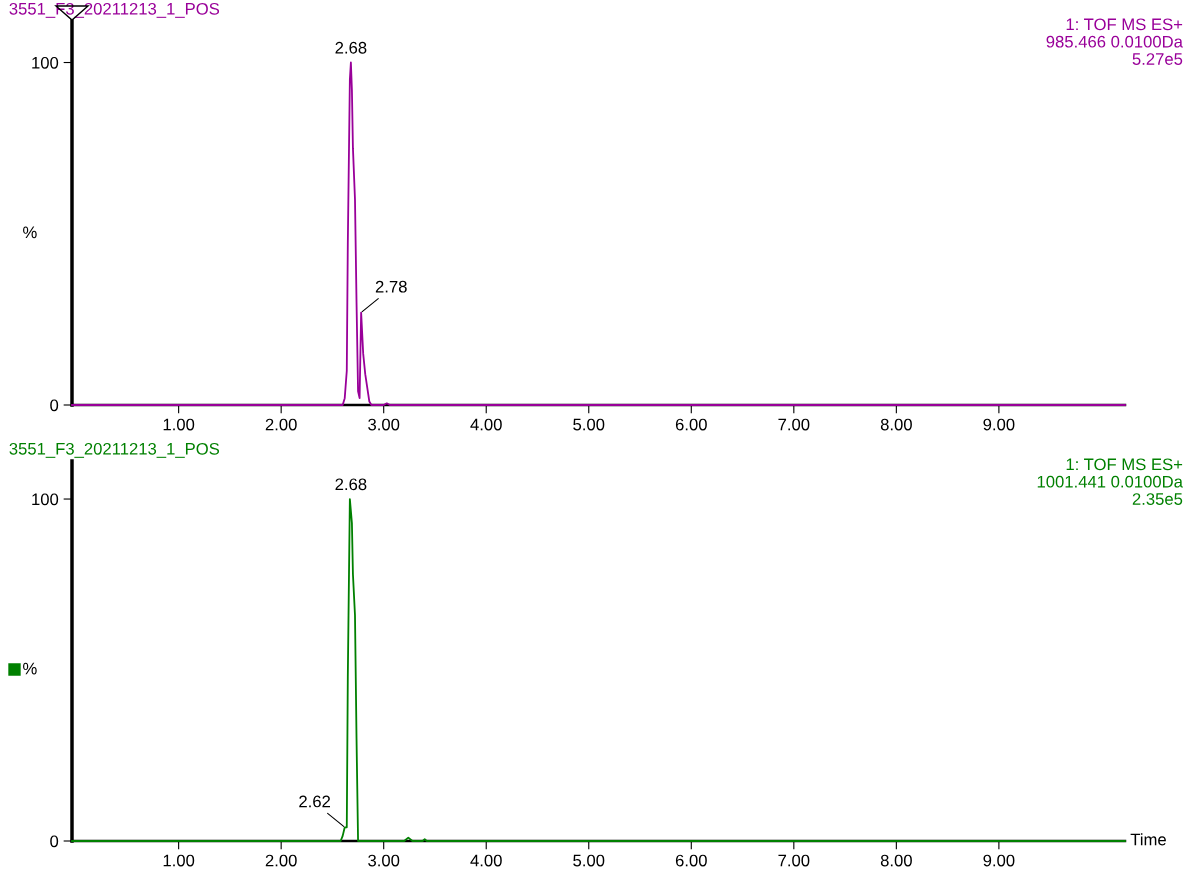 This screenshot has height=878, width=1188. What do you see at coordinates (315, 801) in the screenshot?
I see `annotation: 2.62` at bounding box center [315, 801].